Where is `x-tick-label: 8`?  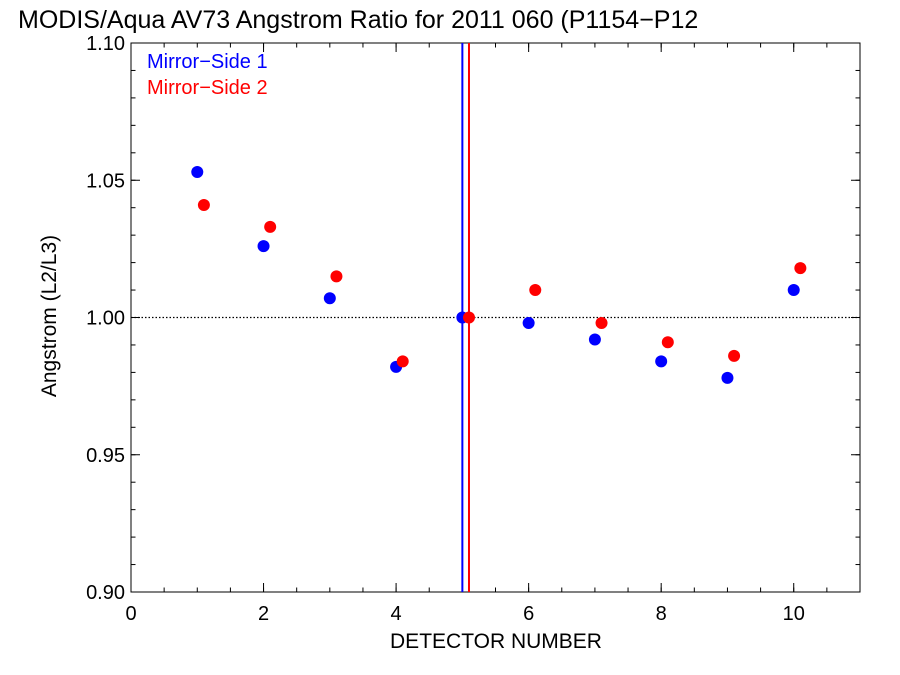 x-tick-label: 8 is located at coordinates (661, 614).